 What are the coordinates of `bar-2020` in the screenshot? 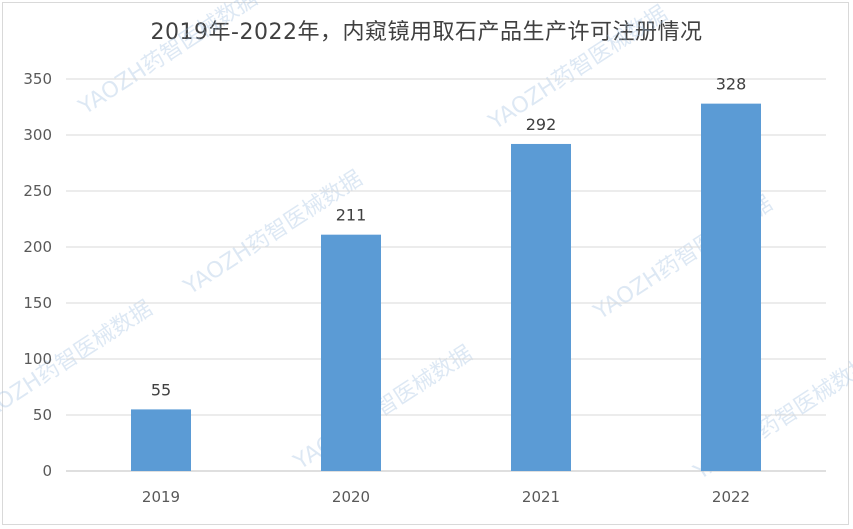 It's located at (351, 352).